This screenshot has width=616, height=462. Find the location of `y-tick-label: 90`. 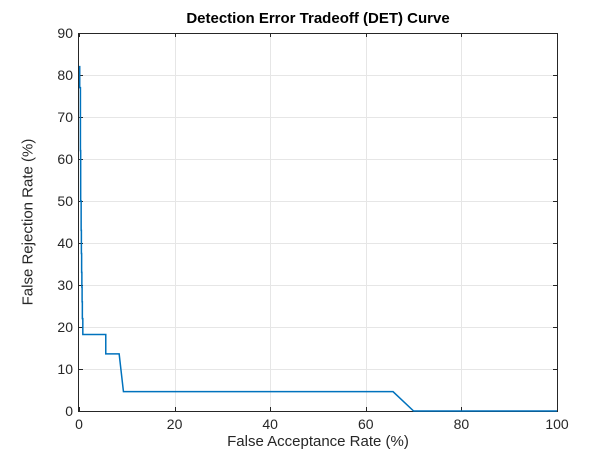

y-tick-label: 90 is located at coordinates (65, 33).